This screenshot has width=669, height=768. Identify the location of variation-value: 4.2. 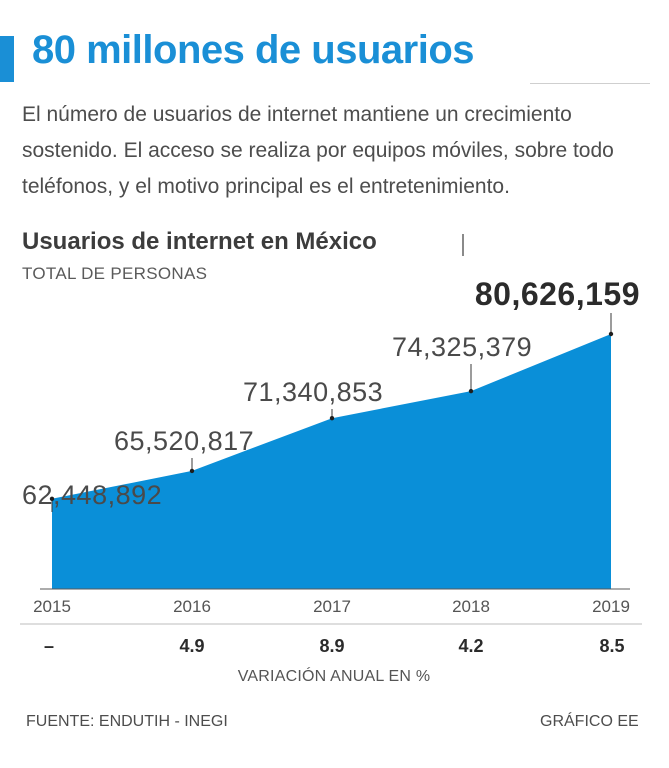
(470, 646).